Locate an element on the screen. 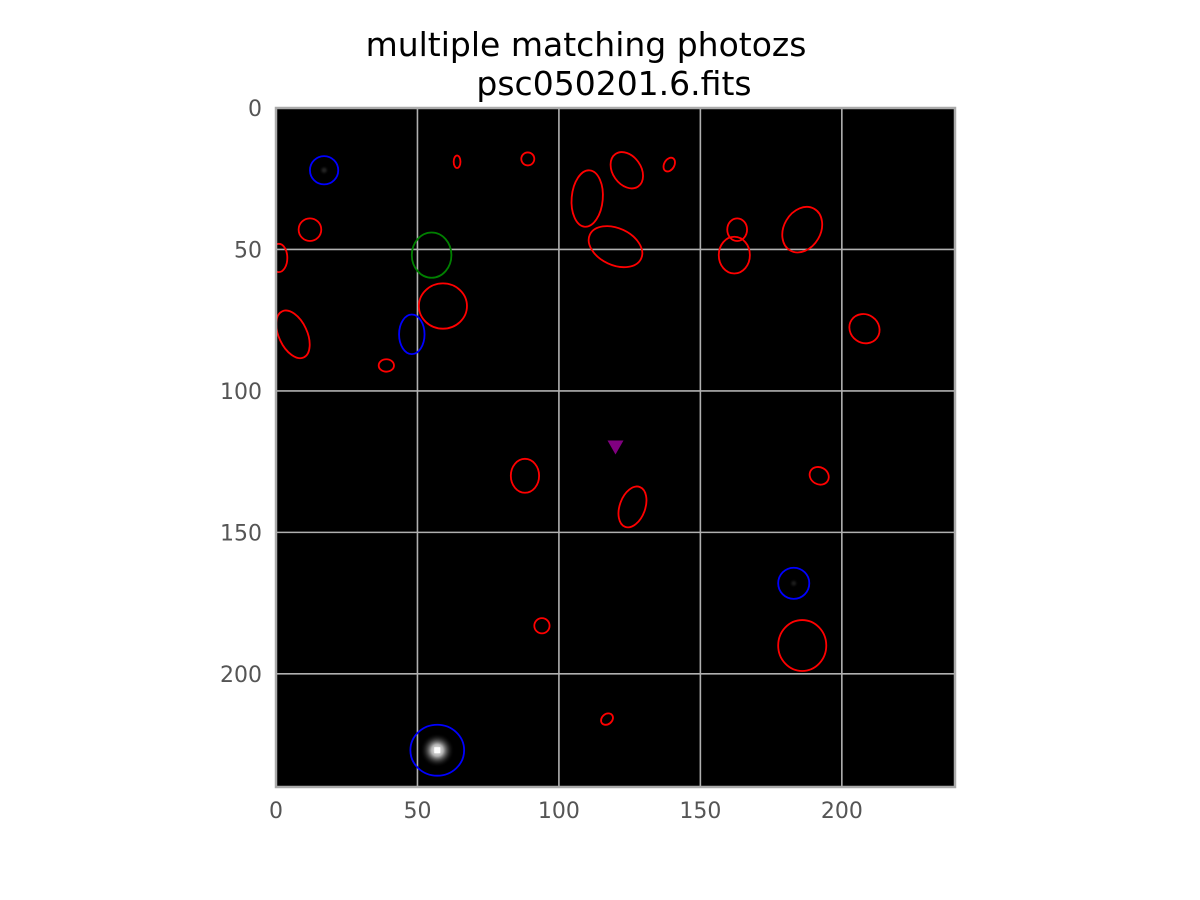  y-tick-label: 200 is located at coordinates (241, 675).